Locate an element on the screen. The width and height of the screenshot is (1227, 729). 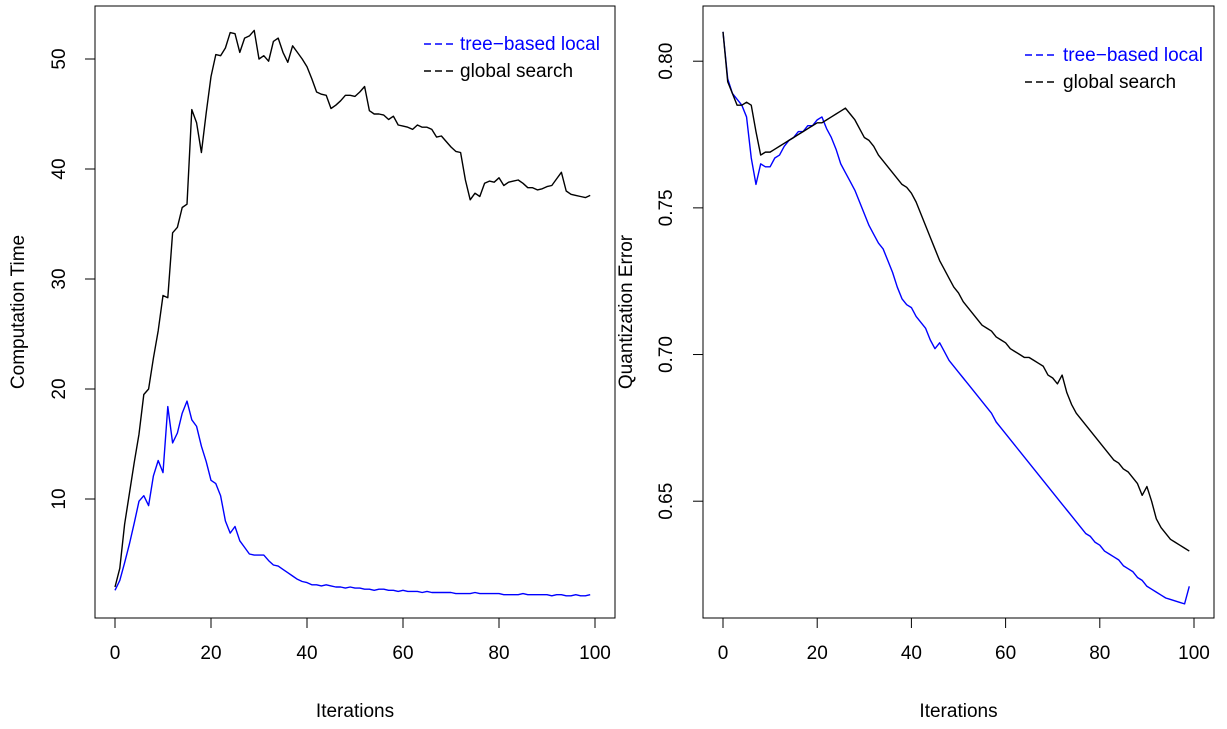
y-tick-label: 0.80 is located at coordinates (666, 61).